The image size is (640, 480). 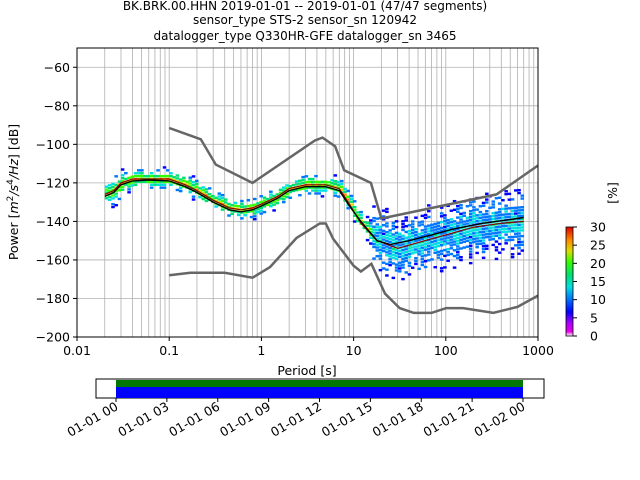 I want to click on y-tick-label: −100, so click(x=53, y=144).